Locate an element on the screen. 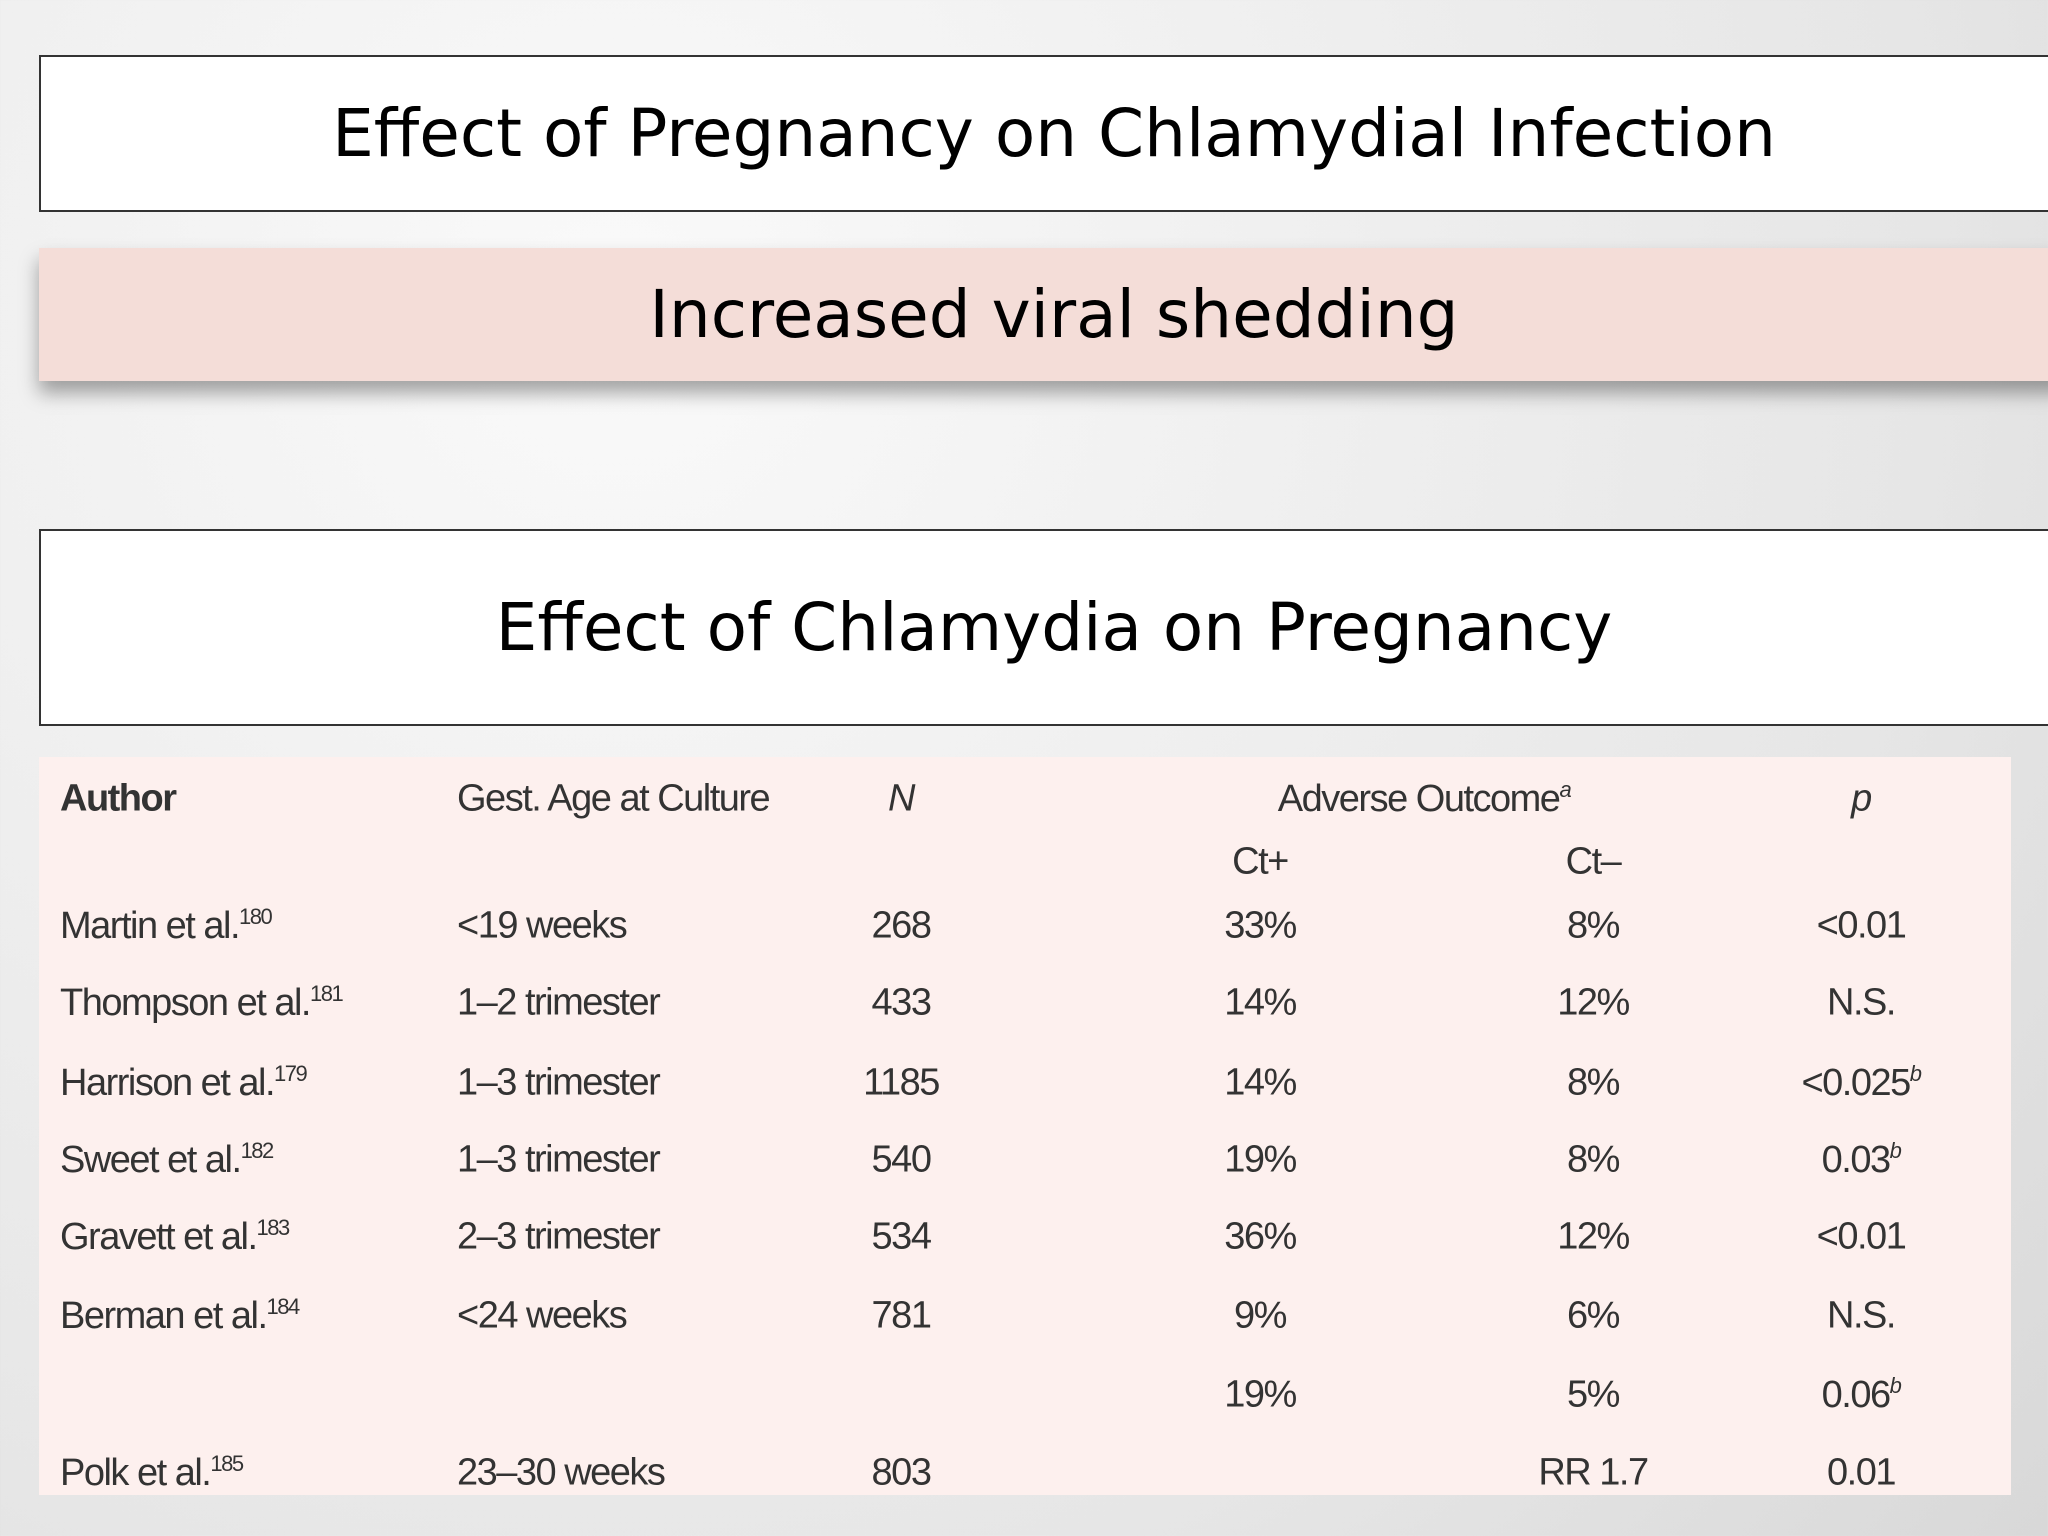 This screenshot has width=2048, height=1536. table-cell: Berman et al.184 is located at coordinates (180, 1316).